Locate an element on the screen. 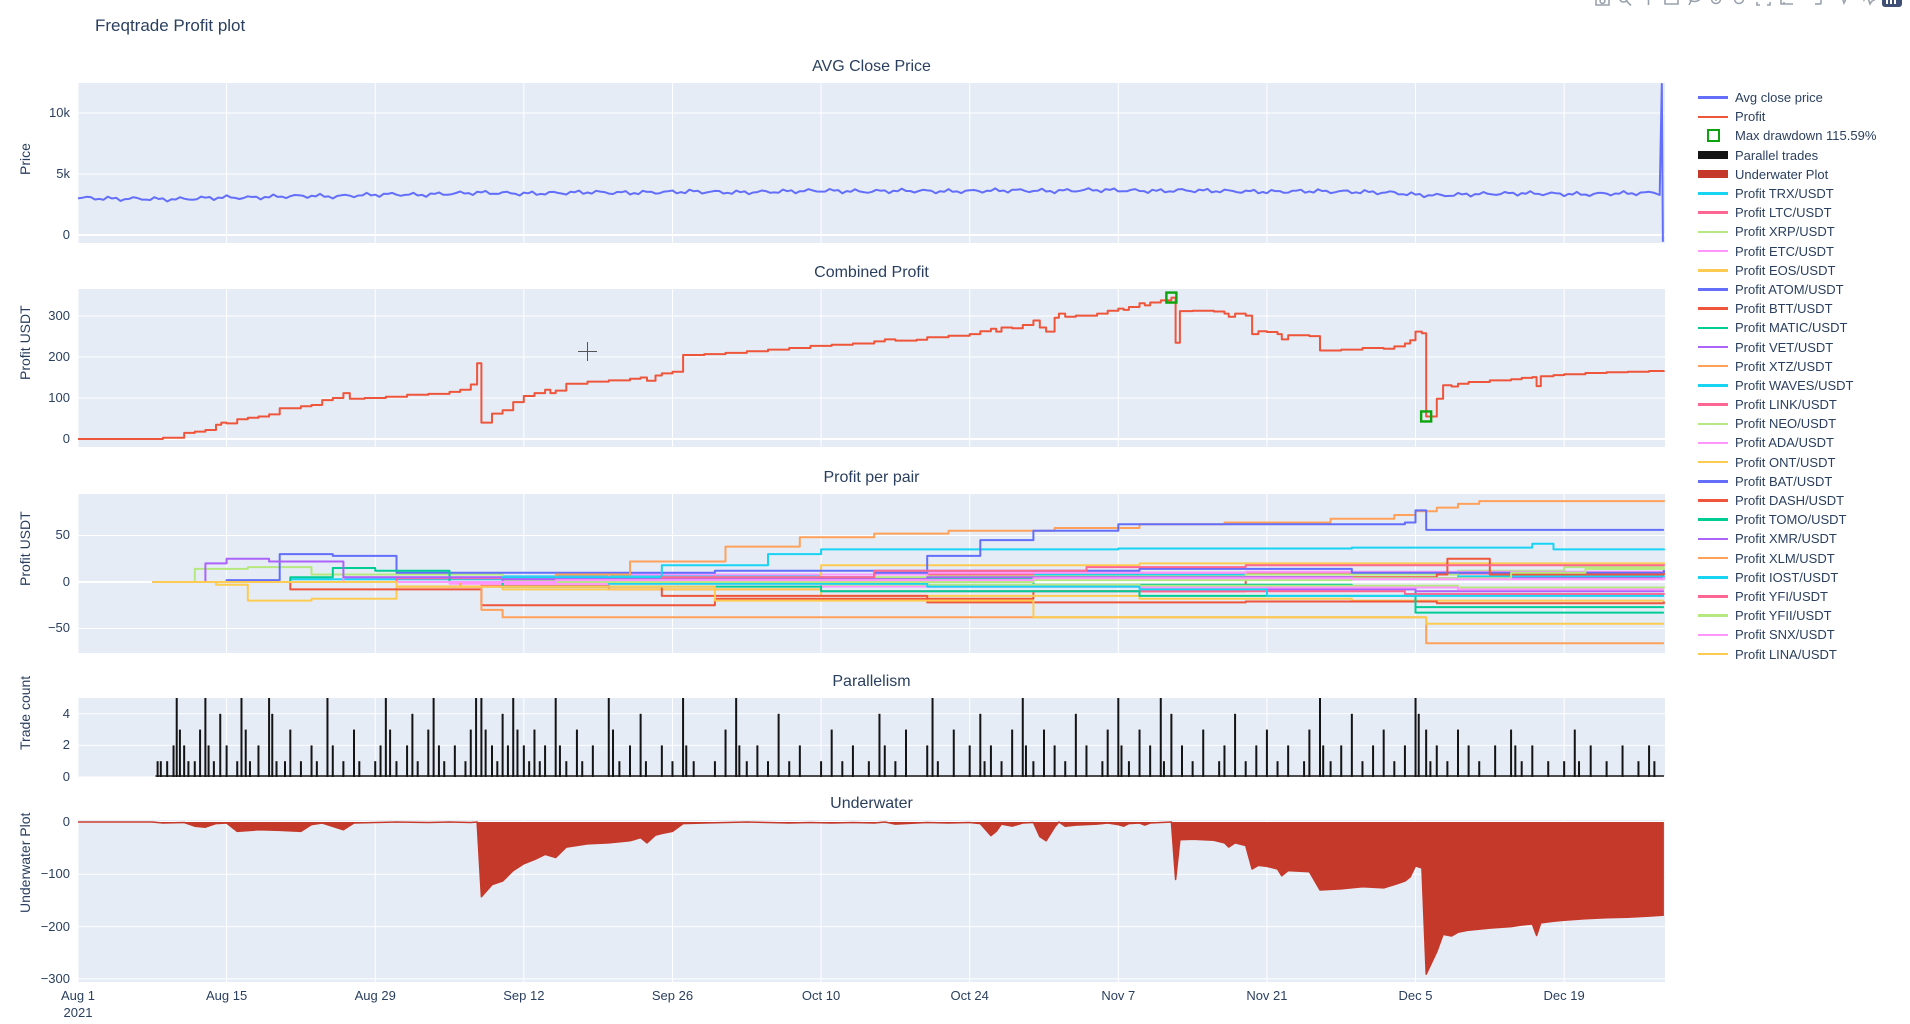 The image size is (1910, 1024). legend-item-profit-snx-usdt: Profit SNX/USDT is located at coordinates (1786, 634).